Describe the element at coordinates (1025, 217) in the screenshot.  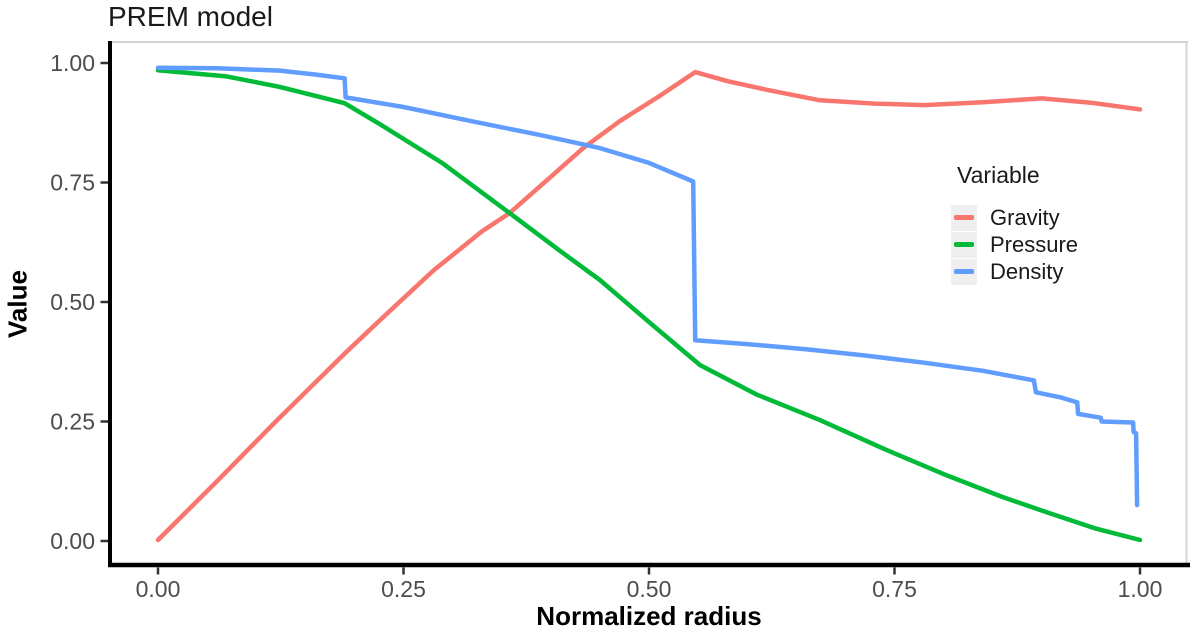
I see `legend-label-gravity: Gravity` at that location.